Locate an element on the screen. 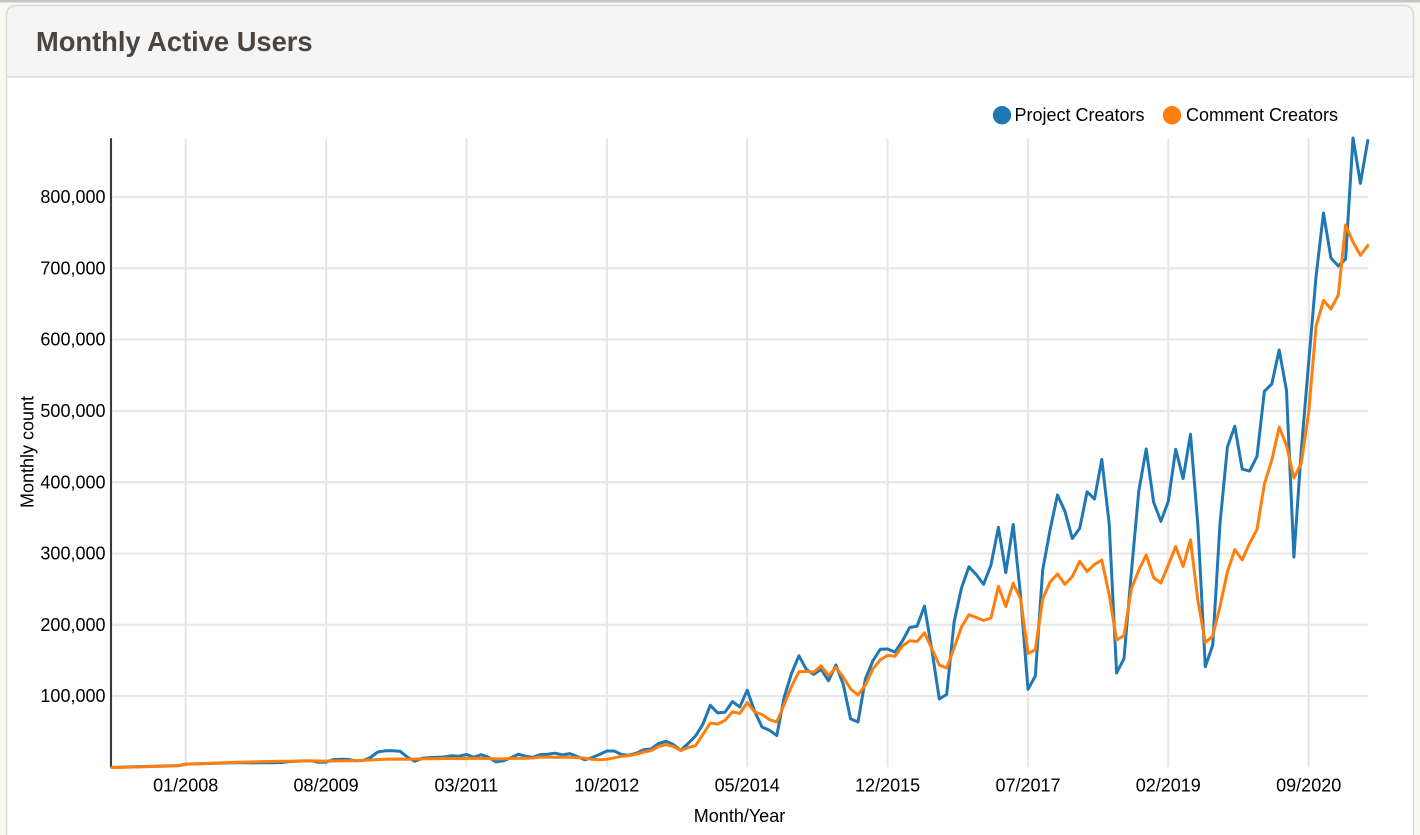  svg-text: 08/2009 is located at coordinates (326, 786).